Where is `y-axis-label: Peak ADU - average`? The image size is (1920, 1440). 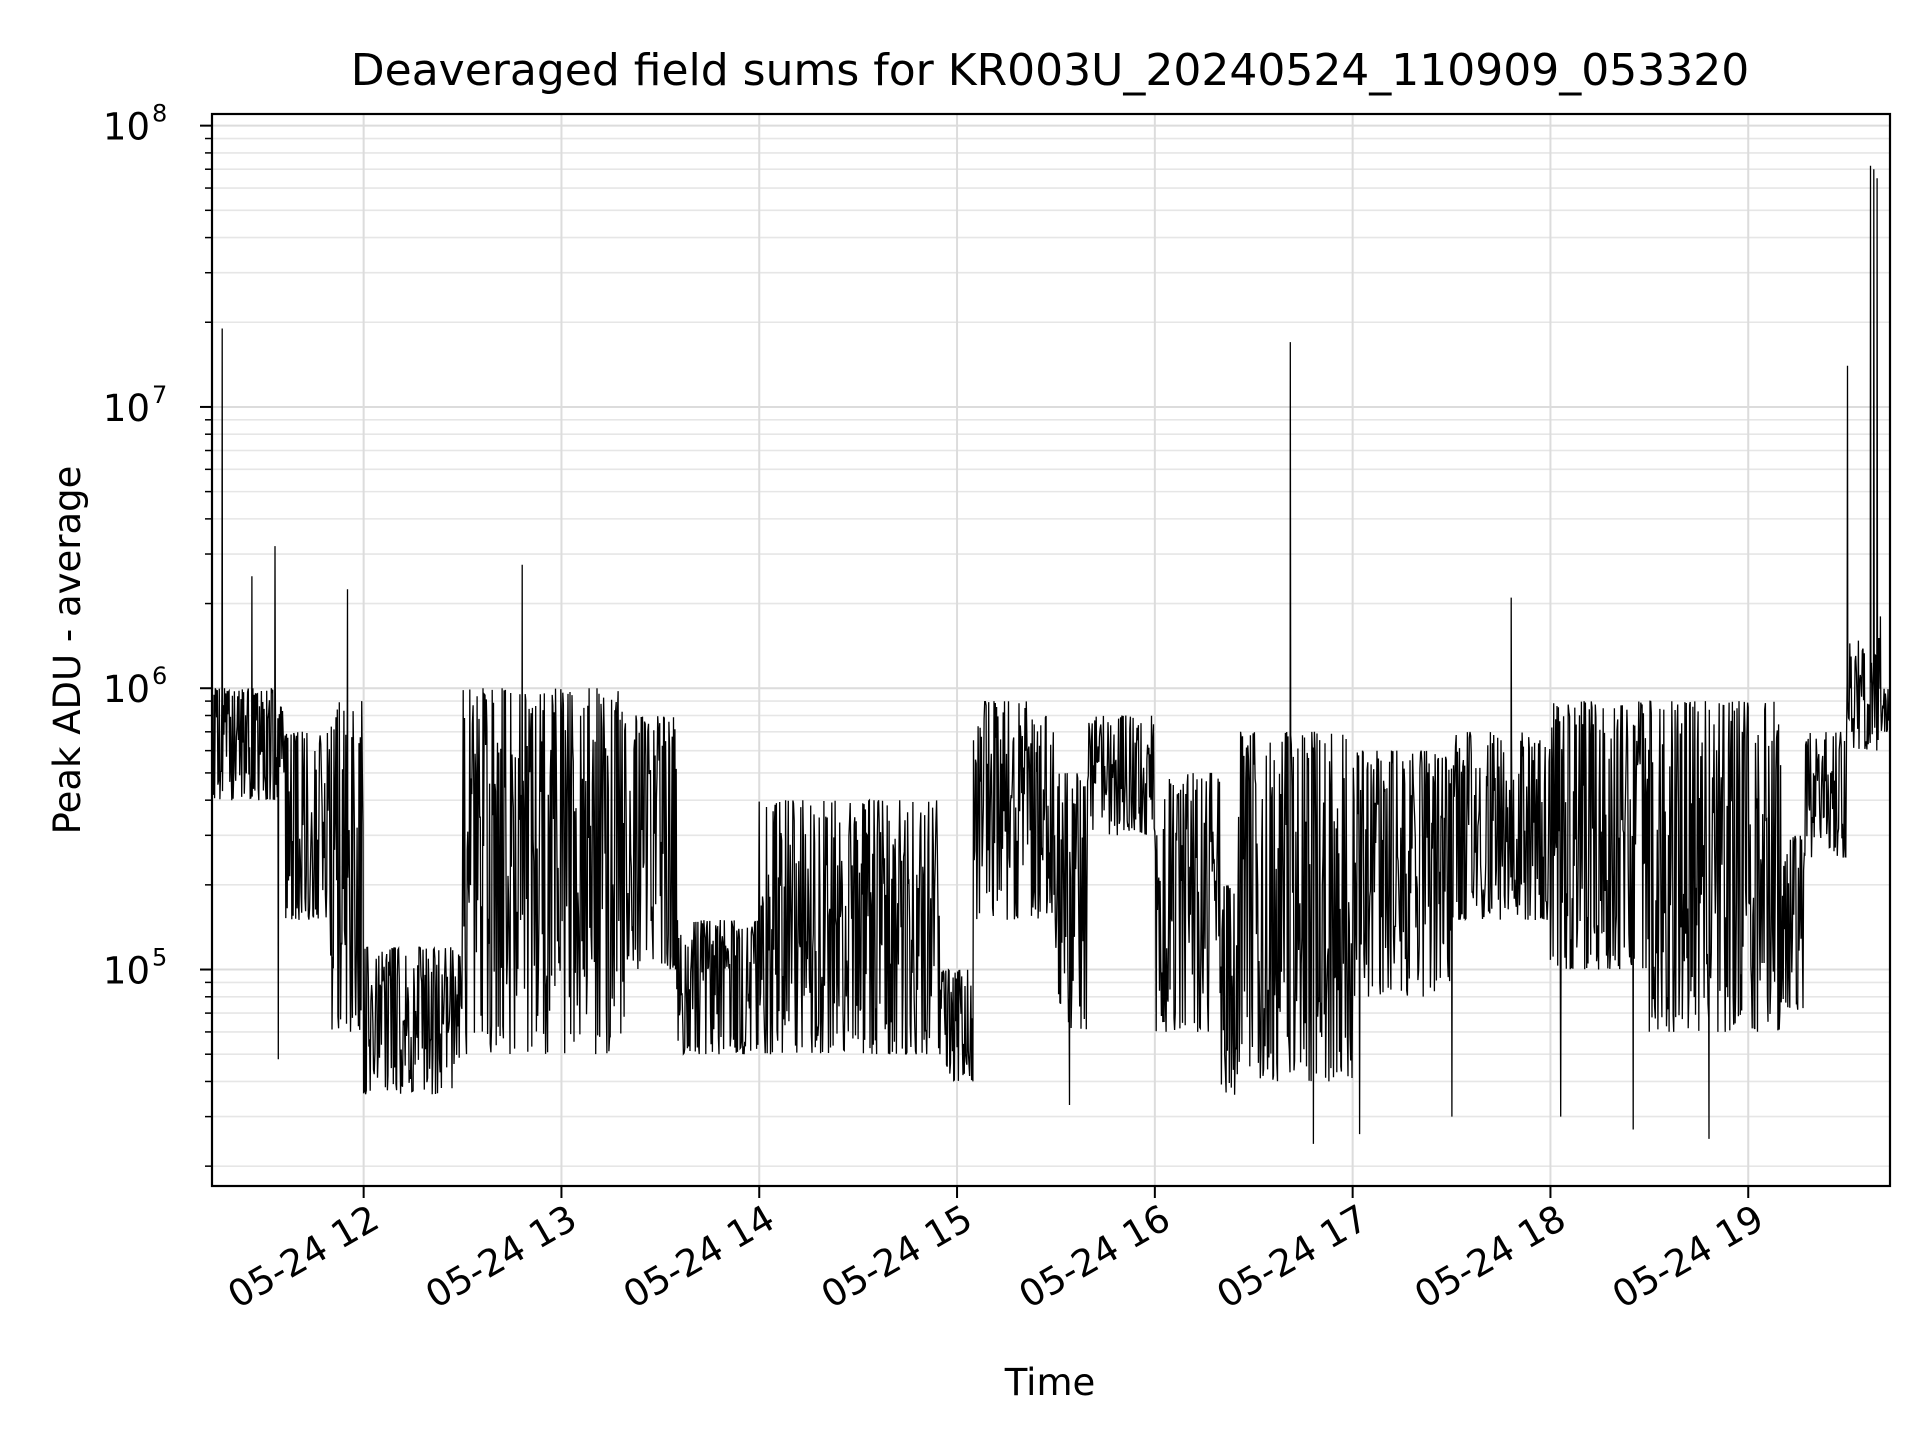
y-axis-label: Peak ADU - average is located at coordinates (67, 650).